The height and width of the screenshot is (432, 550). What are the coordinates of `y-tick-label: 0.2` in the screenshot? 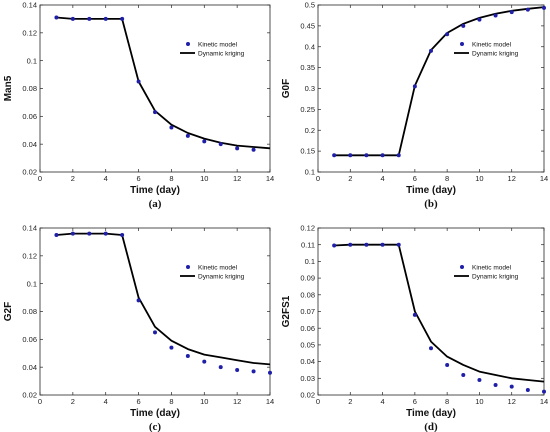 It's located at (310, 130).